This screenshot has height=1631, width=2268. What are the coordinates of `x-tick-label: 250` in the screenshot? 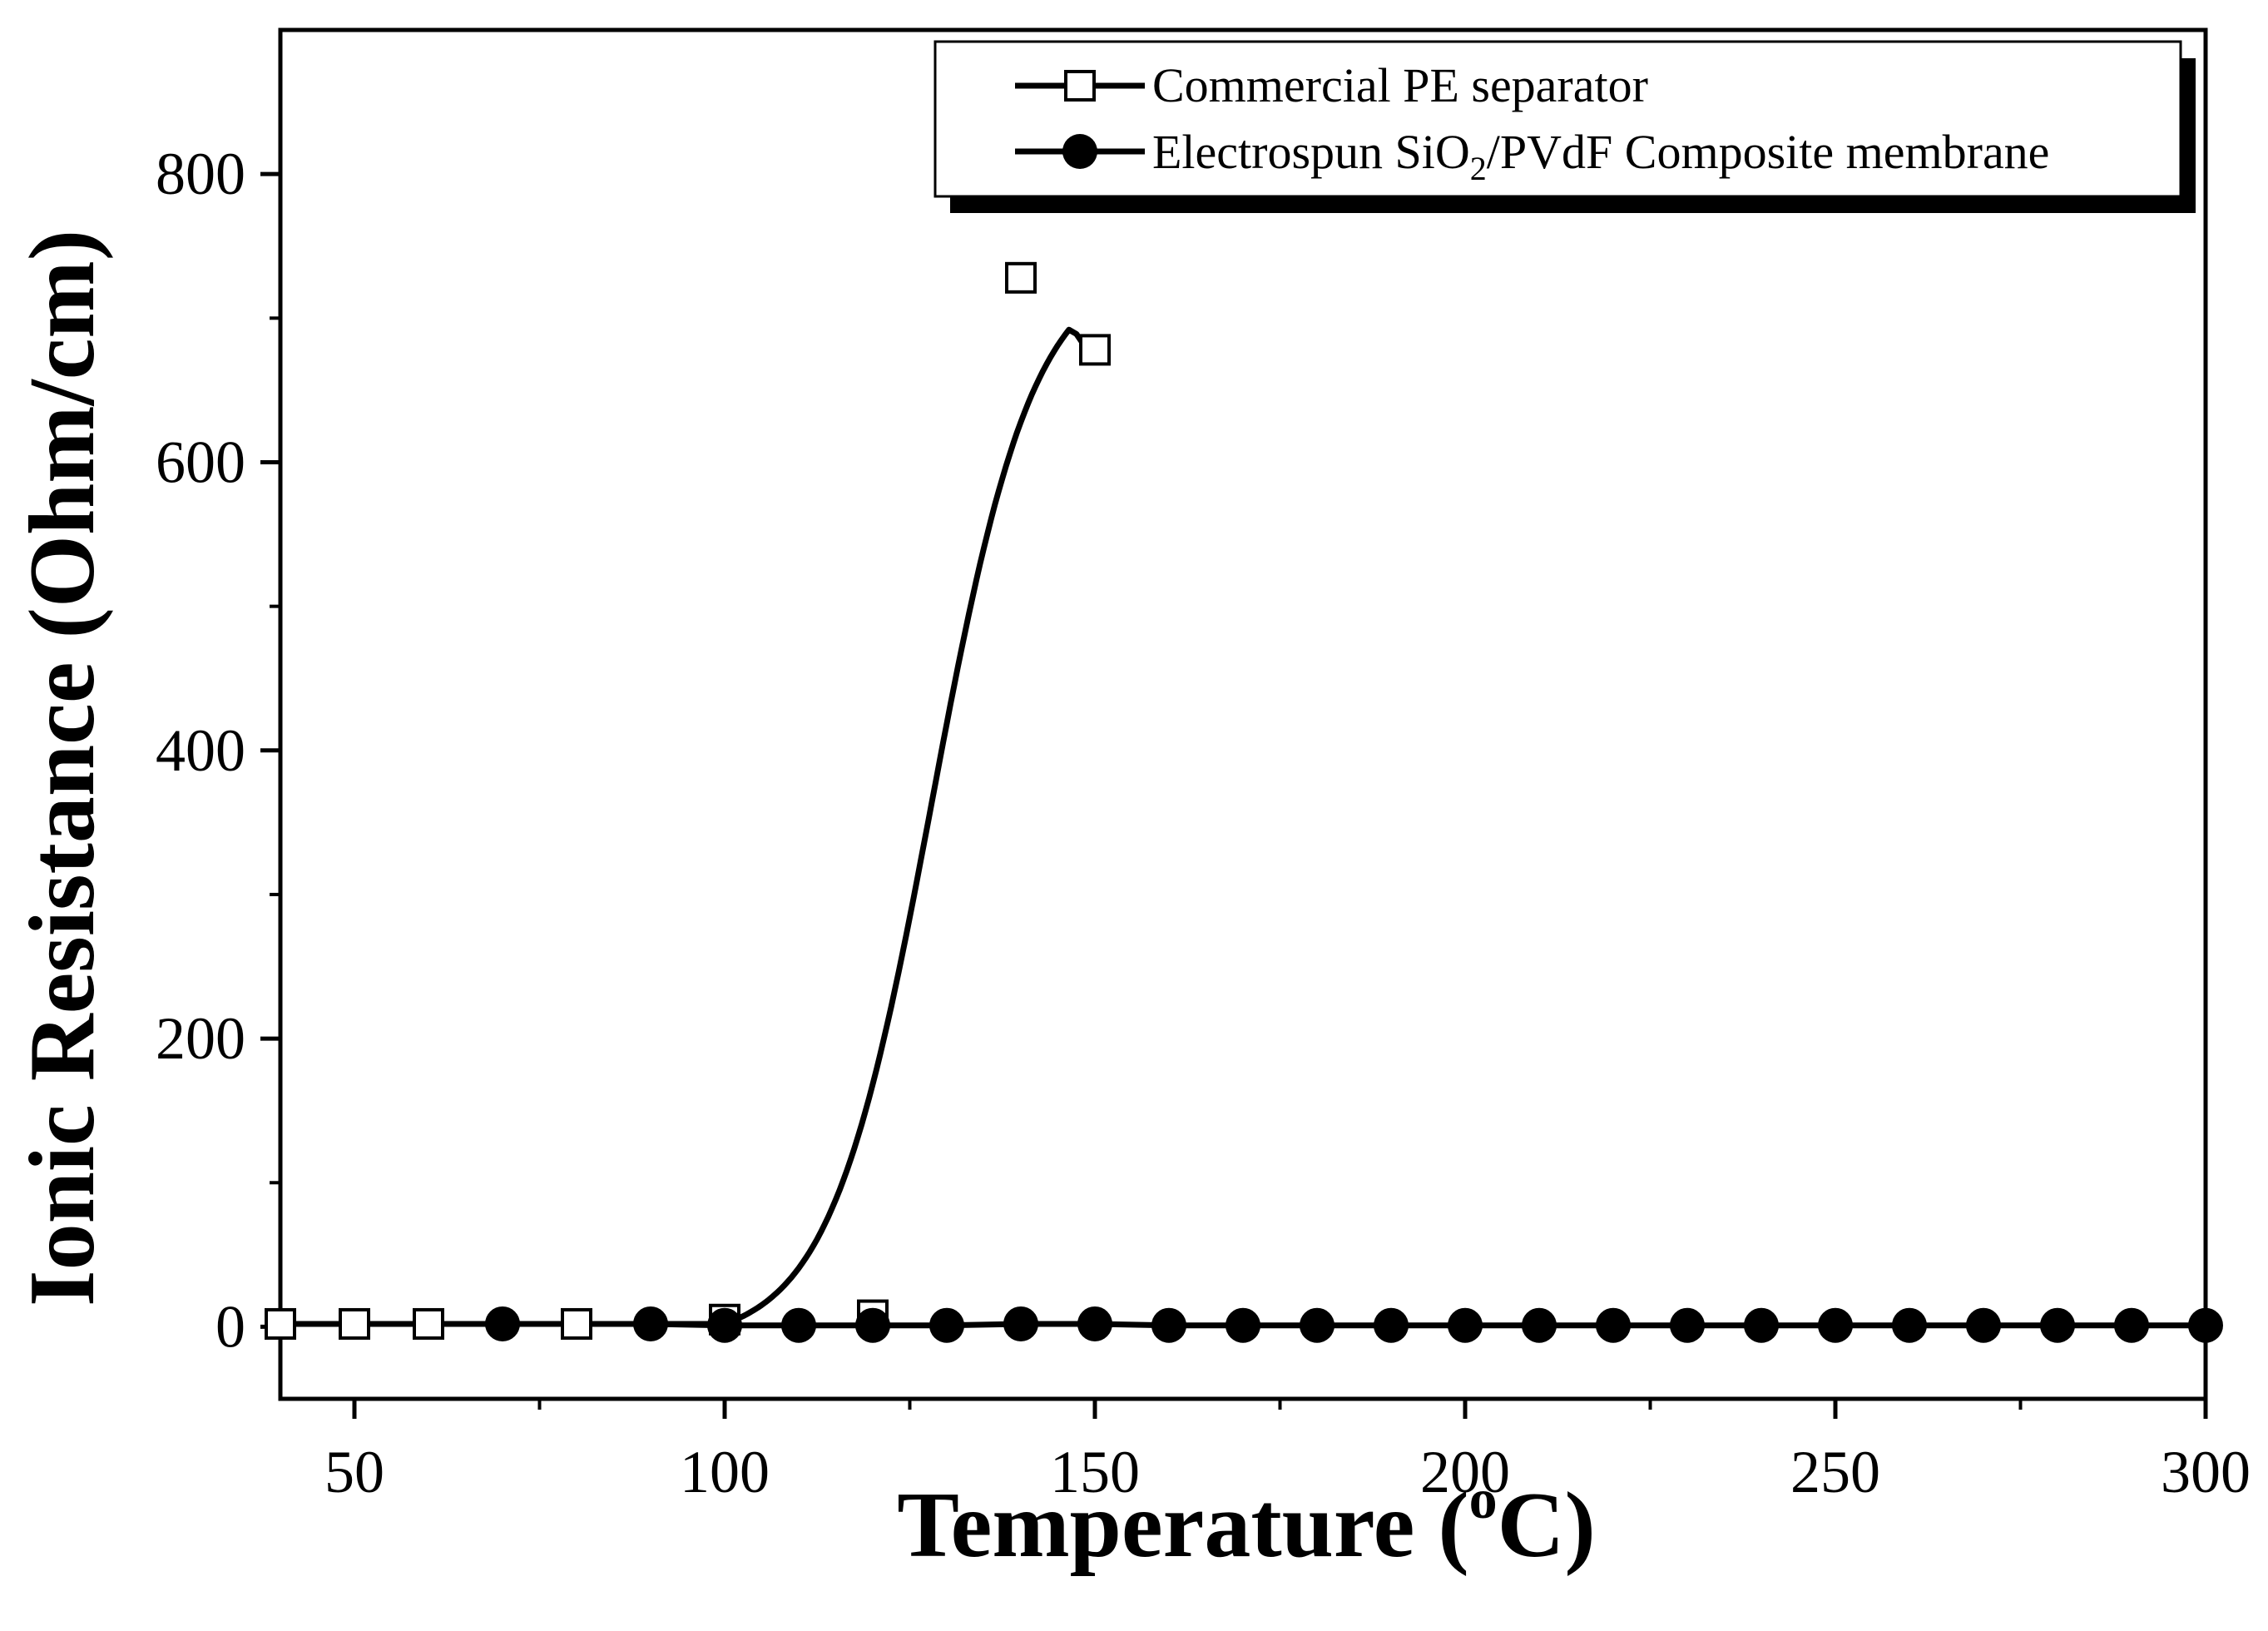 It's located at (1835, 1472).